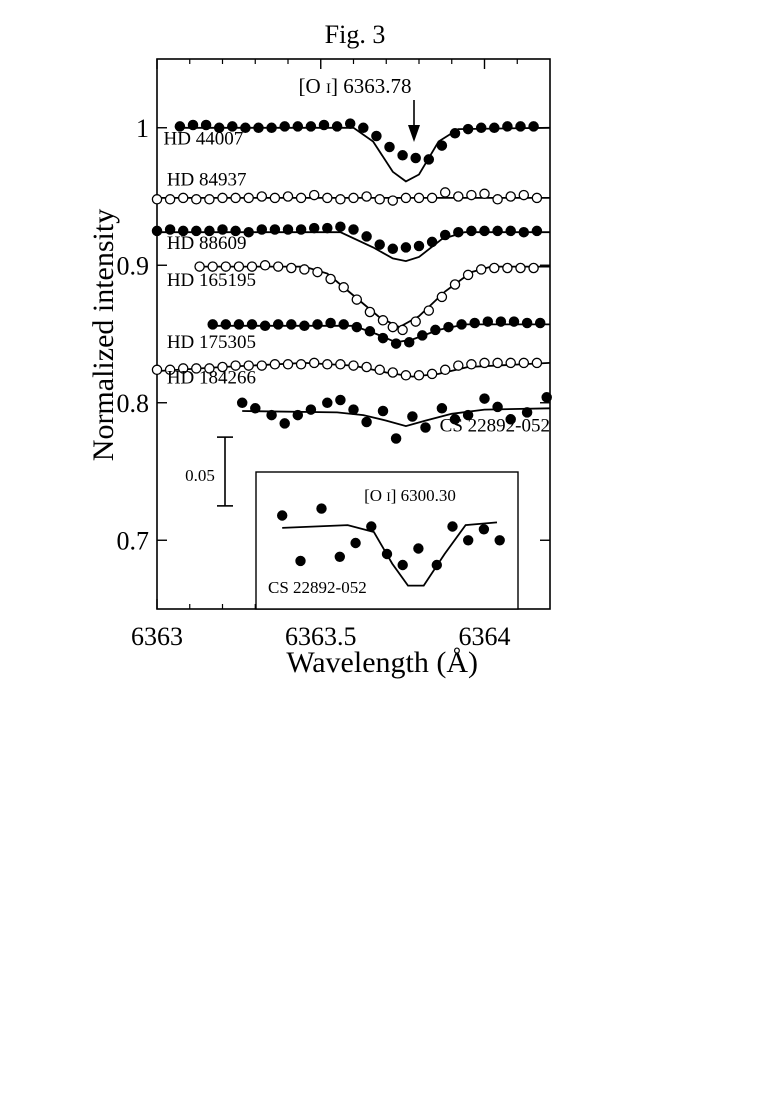  Describe the element at coordinates (157, 636) in the screenshot. I see `x-tick-label: 6363` at that location.